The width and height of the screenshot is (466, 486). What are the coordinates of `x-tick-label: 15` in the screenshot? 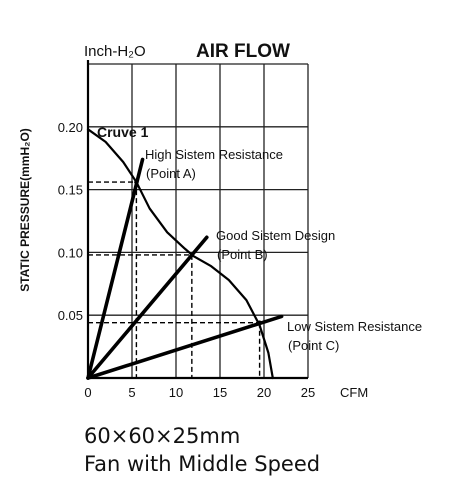 It's located at (220, 392).